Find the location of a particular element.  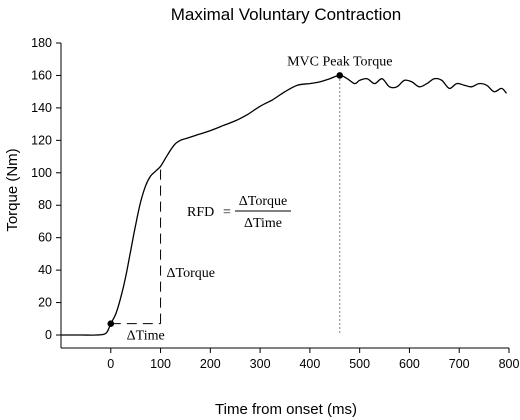

x-axis-label: Time from onset (ms) is located at coordinates (286, 409).